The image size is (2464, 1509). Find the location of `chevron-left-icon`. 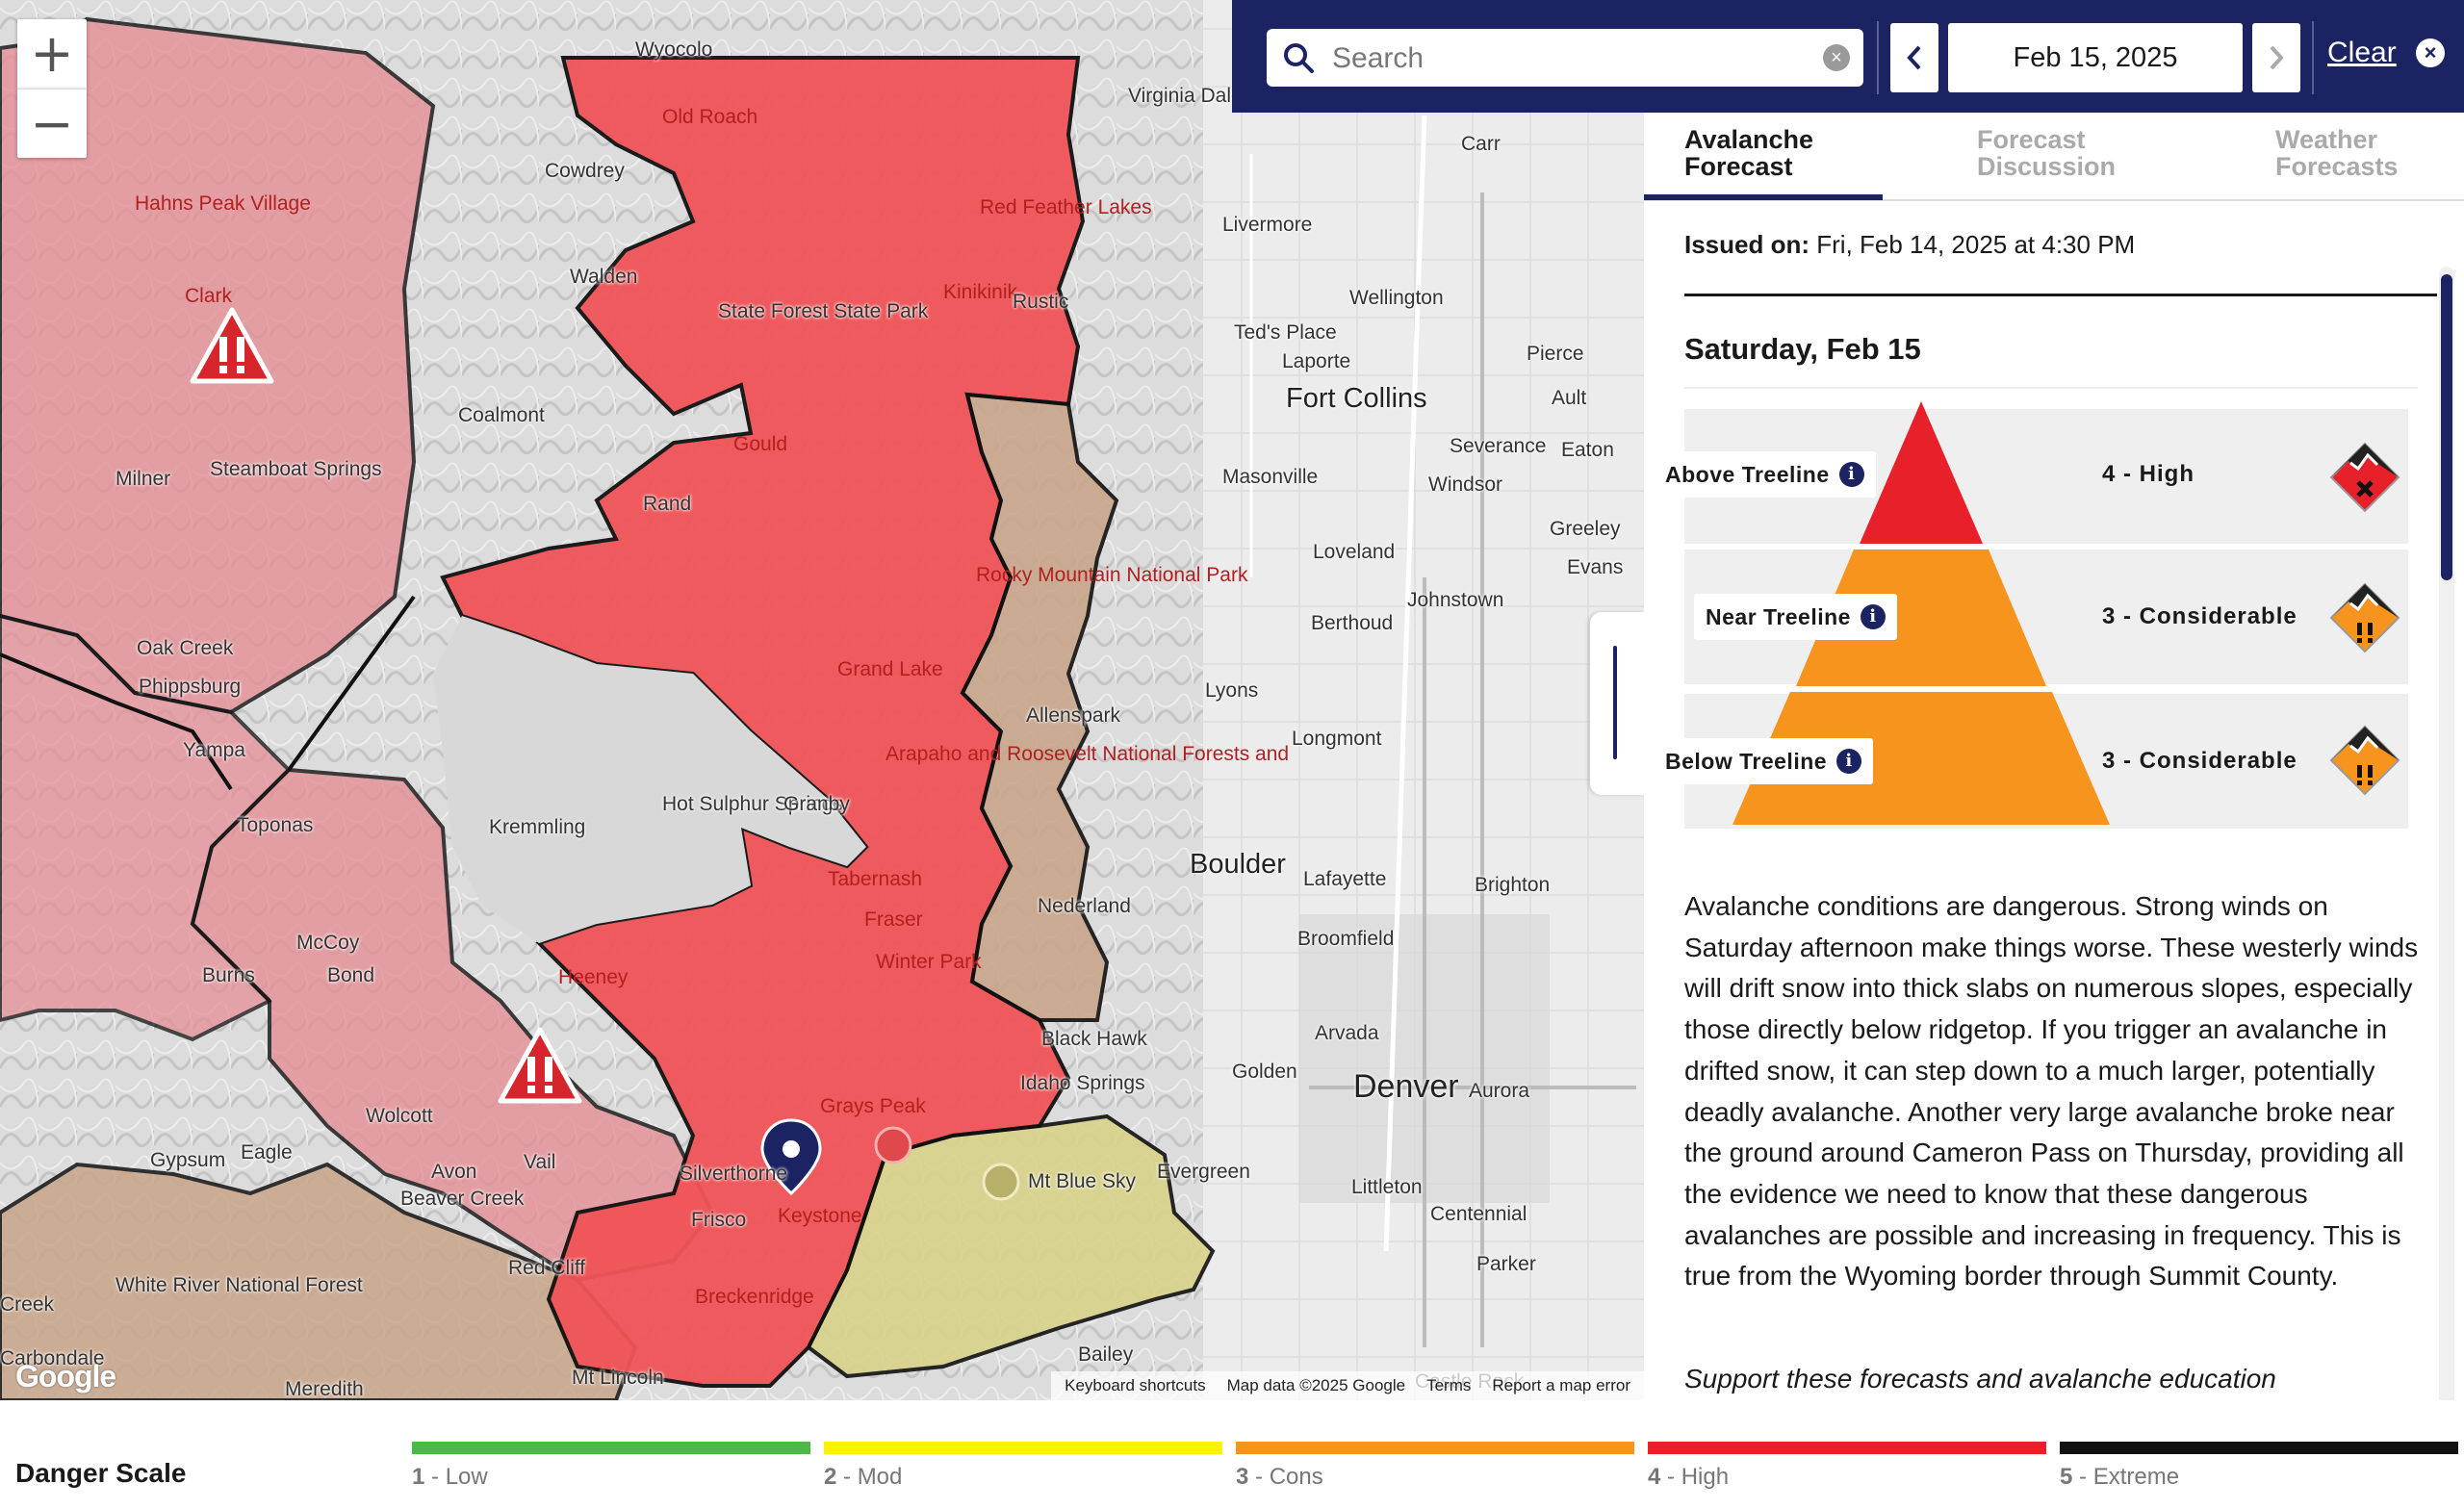

chevron-left-icon is located at coordinates (1914, 57).